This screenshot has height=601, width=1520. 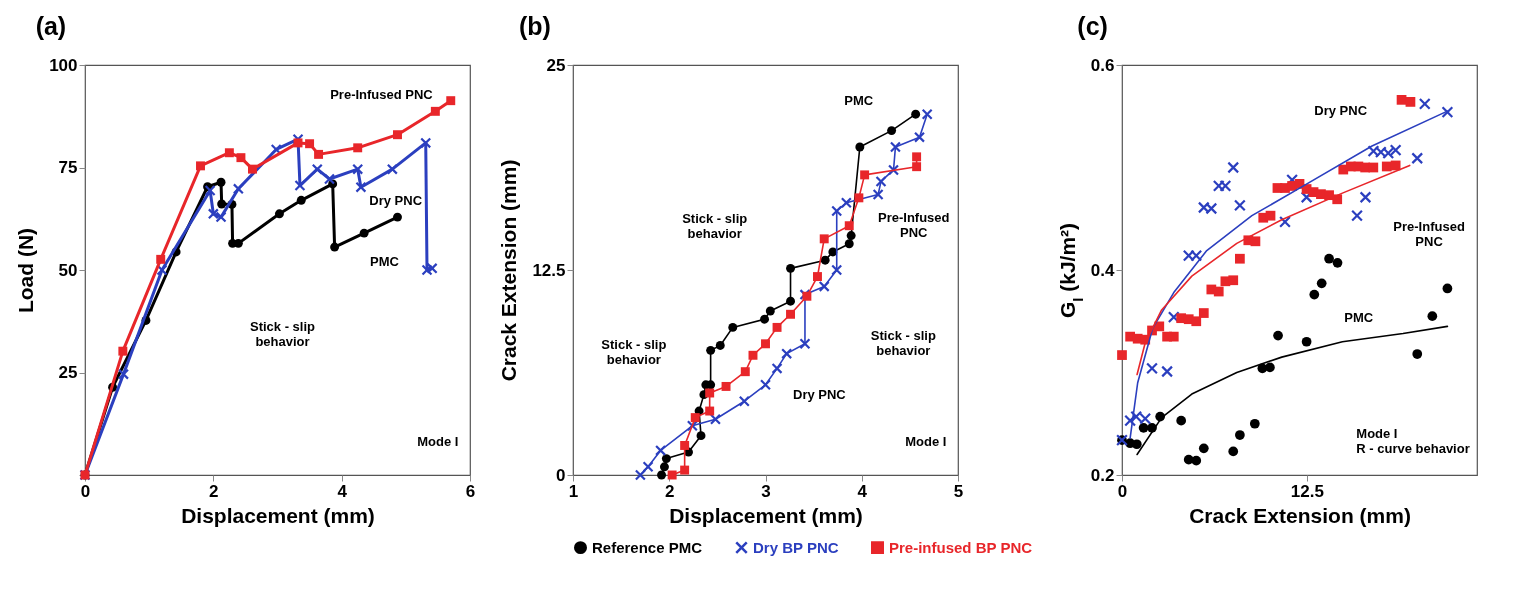 What do you see at coordinates (766, 491) in the screenshot?
I see `x-tick-label: 3` at bounding box center [766, 491].